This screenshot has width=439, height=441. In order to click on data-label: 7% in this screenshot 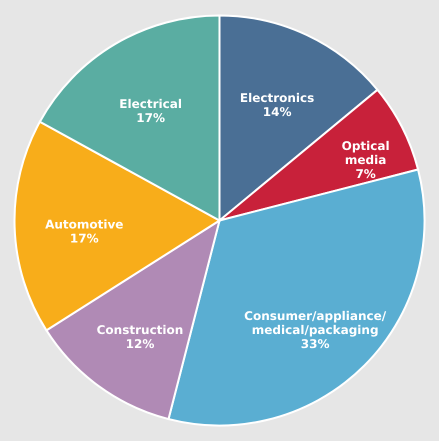, I will do `click(365, 174)`.